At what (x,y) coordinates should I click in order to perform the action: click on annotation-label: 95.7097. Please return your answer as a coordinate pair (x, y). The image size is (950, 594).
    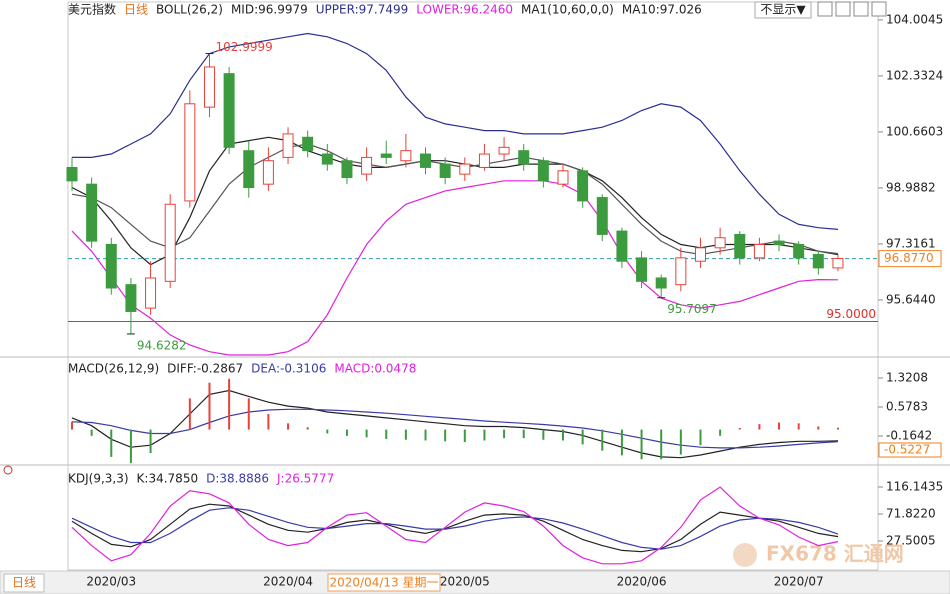
    Looking at the image, I should click on (692, 309).